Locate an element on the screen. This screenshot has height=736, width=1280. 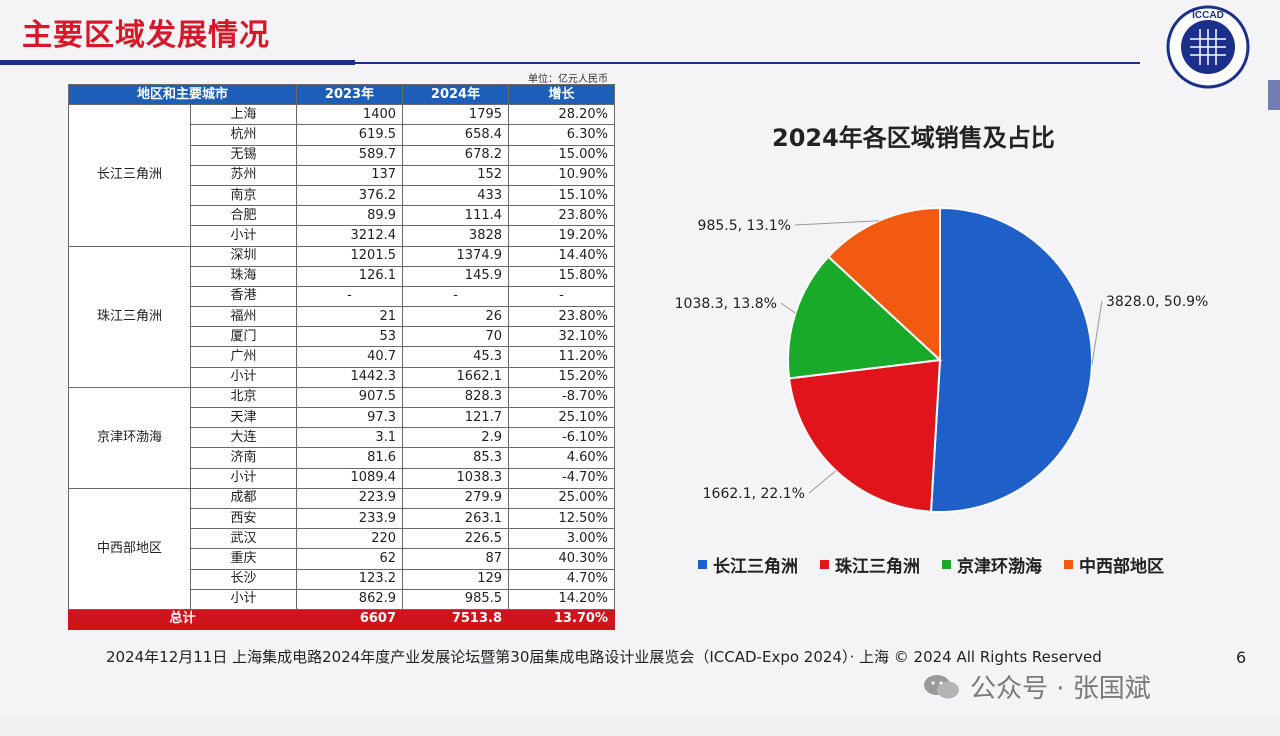
y2024-cell: 1038.3 is located at coordinates (456, 478).